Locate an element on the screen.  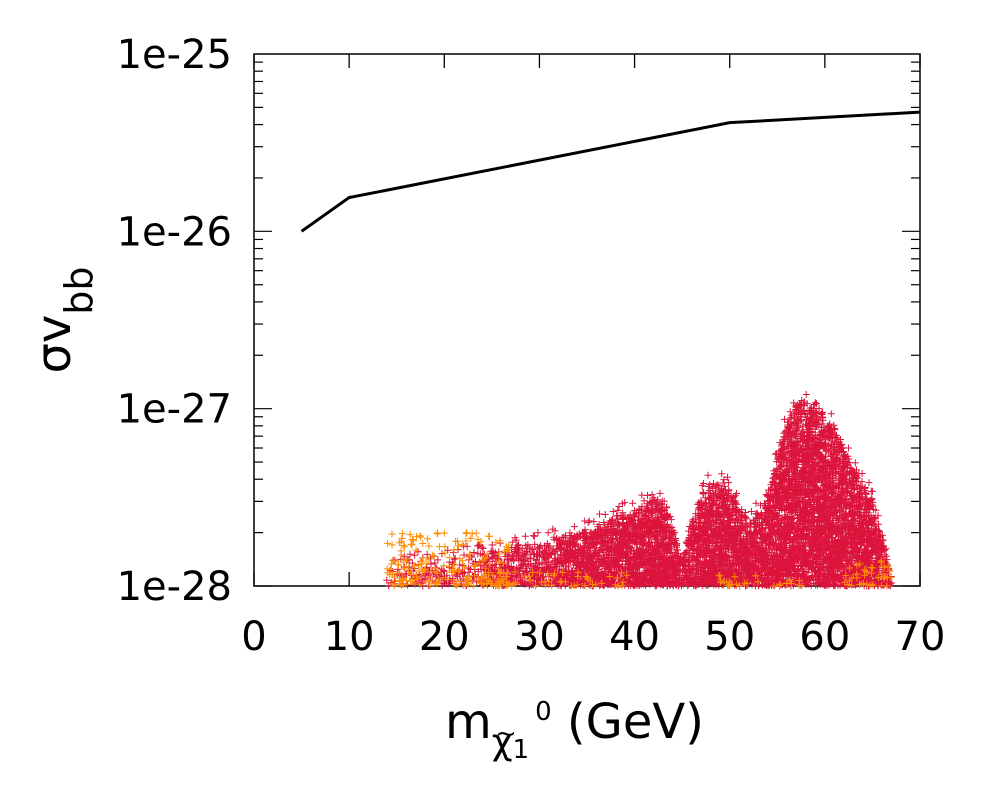
x-tick-label: 0 is located at coordinates (253, 637).